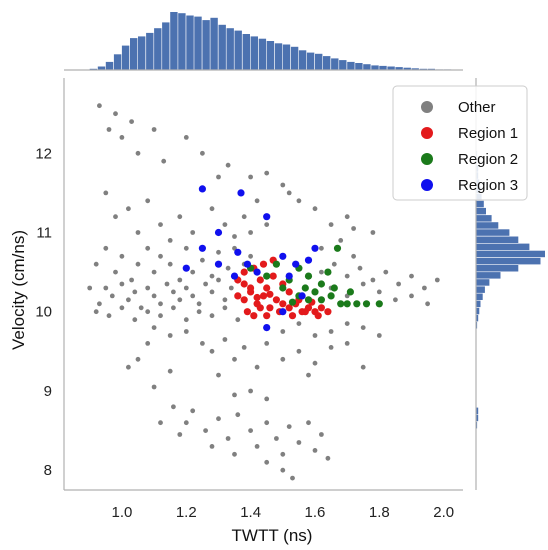  Describe the element at coordinates (121, 512) in the screenshot. I see `x-tick-label: 1.0` at that location.